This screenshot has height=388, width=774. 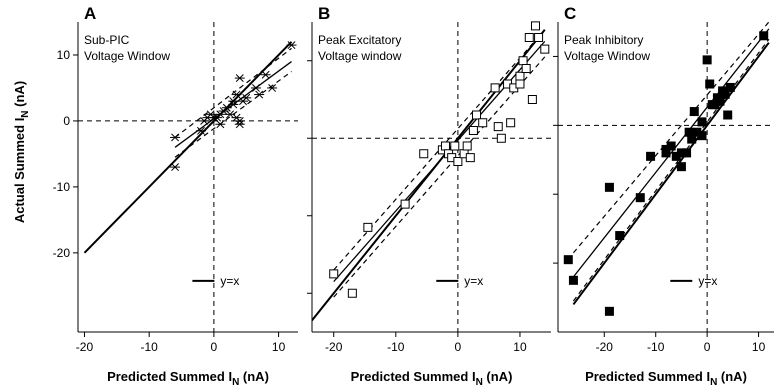 What do you see at coordinates (62, 253) in the screenshot?
I see `y-tick-label: -20` at bounding box center [62, 253].